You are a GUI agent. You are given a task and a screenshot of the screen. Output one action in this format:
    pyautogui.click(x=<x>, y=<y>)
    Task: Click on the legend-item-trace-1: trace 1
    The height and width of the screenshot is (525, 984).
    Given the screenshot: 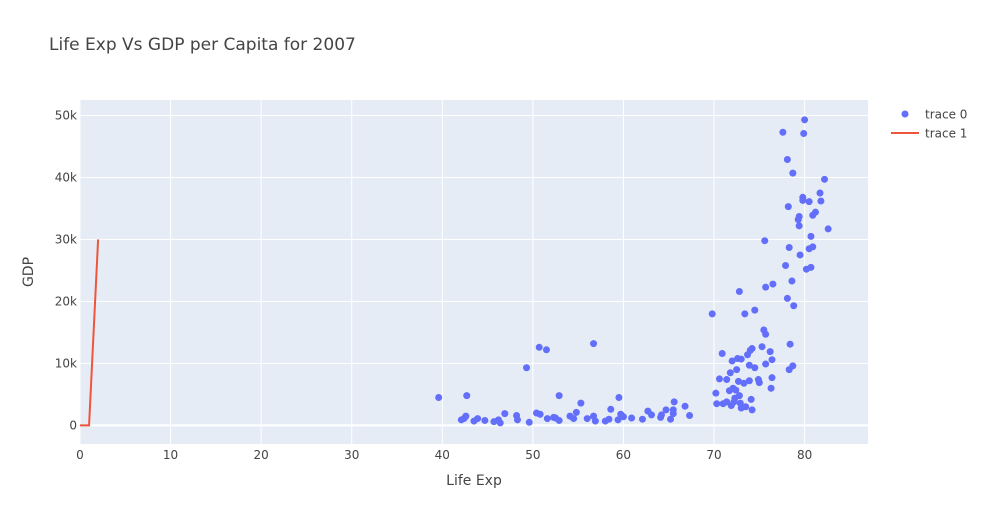 What is the action you would take?
    pyautogui.click(x=929, y=134)
    